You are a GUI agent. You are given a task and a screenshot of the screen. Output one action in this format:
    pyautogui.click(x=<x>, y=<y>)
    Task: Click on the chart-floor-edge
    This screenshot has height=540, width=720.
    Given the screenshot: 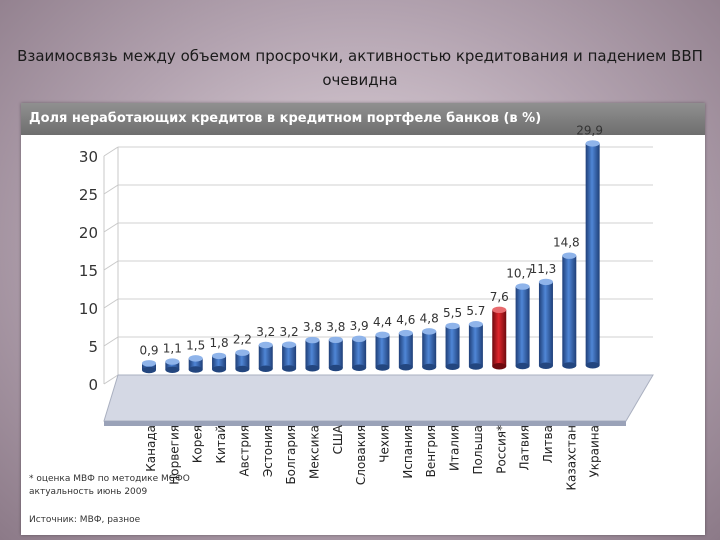 What is the action you would take?
    pyautogui.click(x=365, y=423)
    